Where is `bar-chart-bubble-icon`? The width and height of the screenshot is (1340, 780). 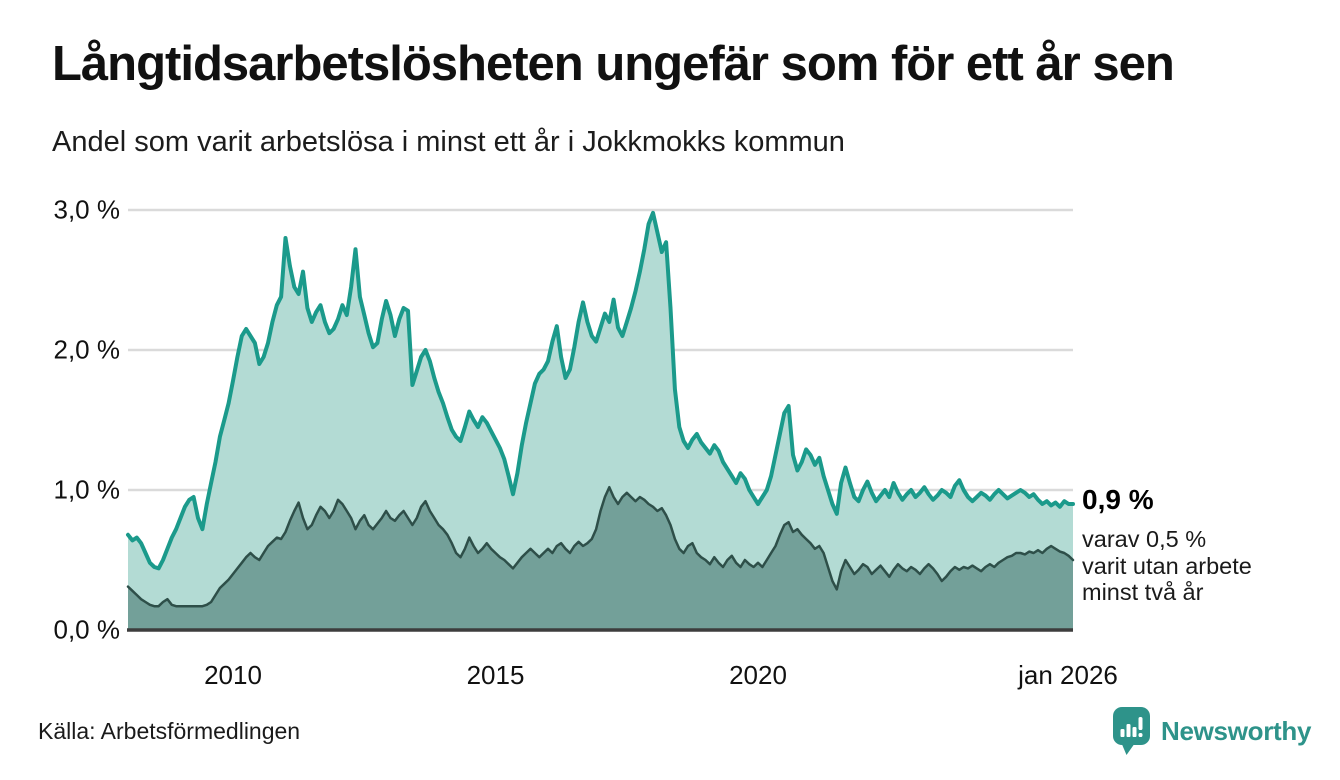 bar-chart-bubble-icon is located at coordinates (1131, 731).